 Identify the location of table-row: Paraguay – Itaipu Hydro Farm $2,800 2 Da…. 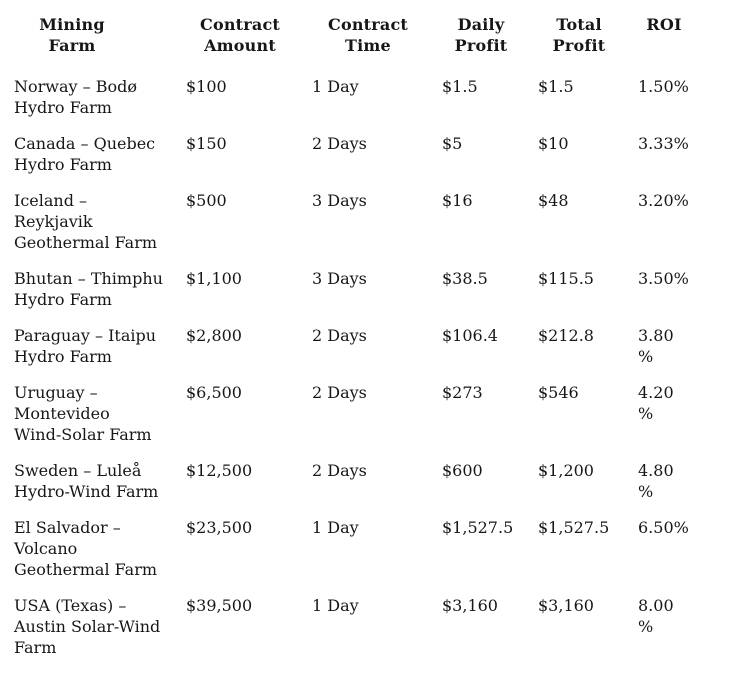
(372, 353).